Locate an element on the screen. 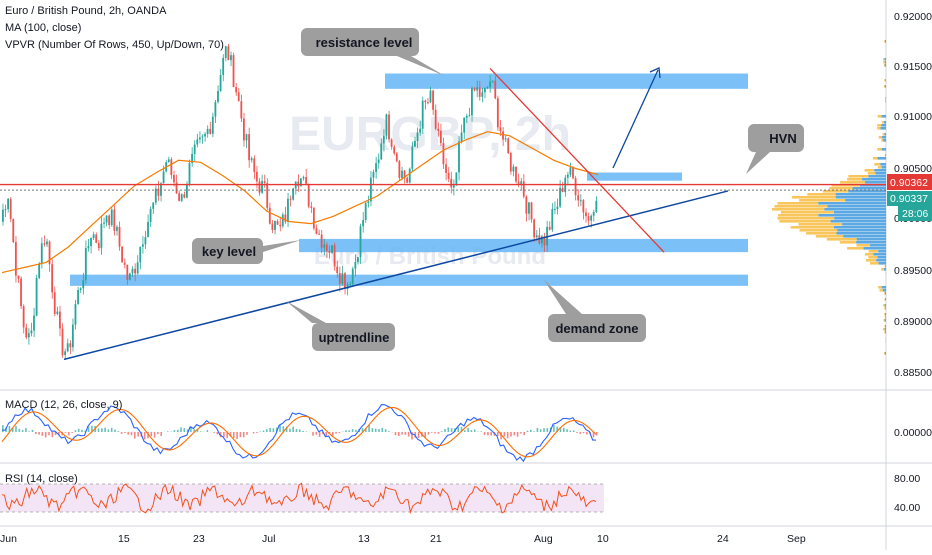 This screenshot has width=932, height=555. vpvr-legend: VPVR (Number Of Rows, 450, Up/Down, 70) is located at coordinates (114, 45).